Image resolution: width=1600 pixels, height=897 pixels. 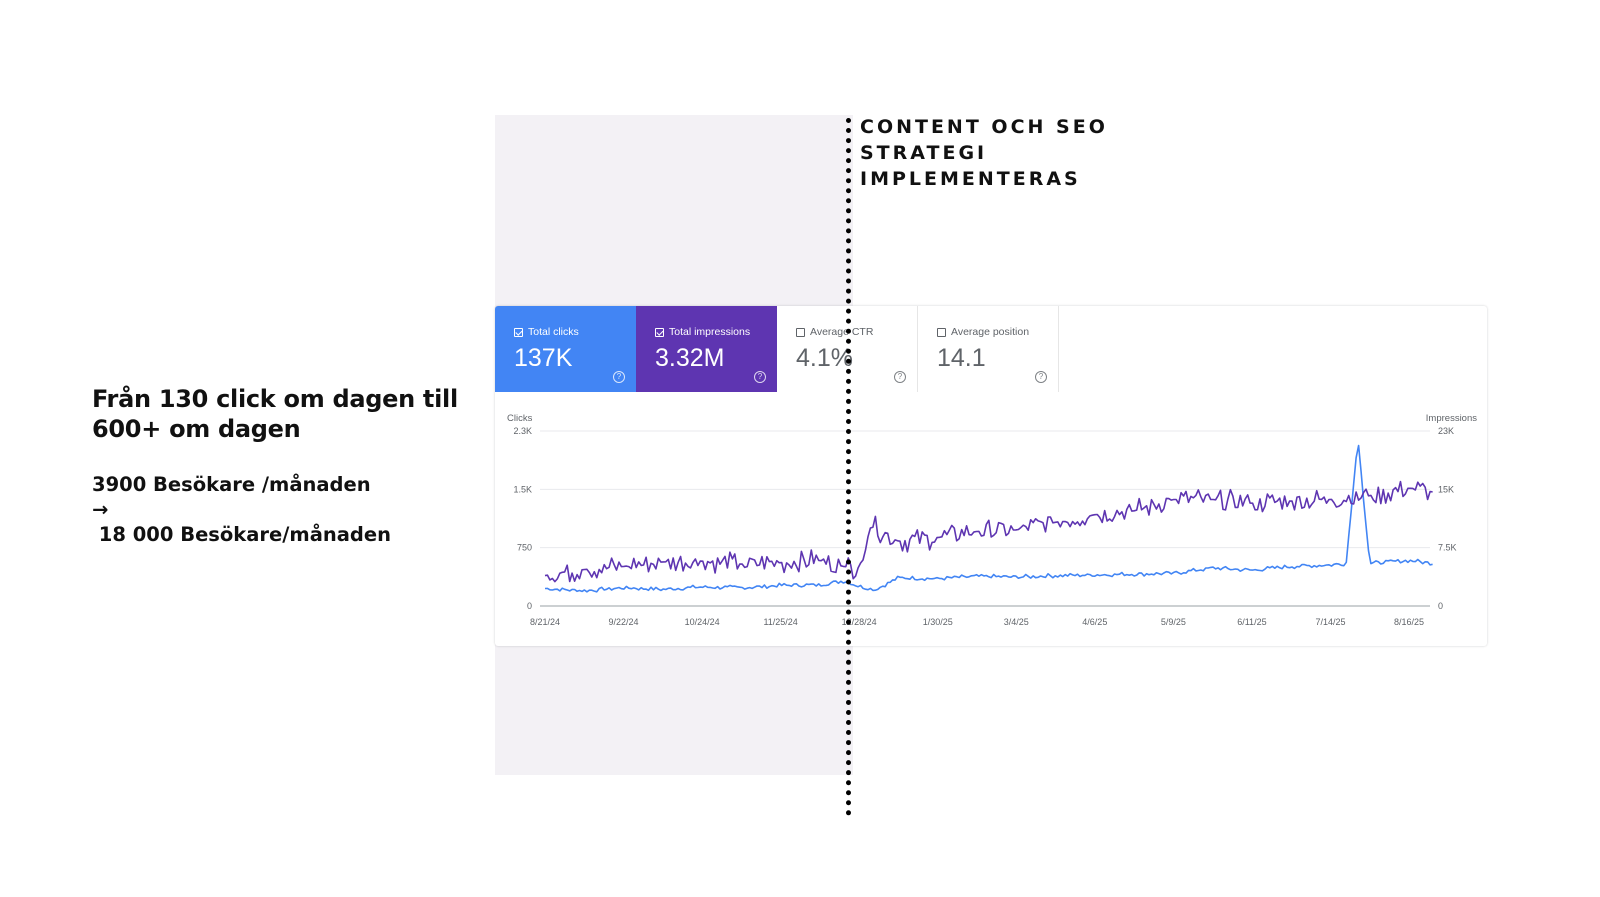 I want to click on metric-label: Total clicks, so click(x=553, y=332).